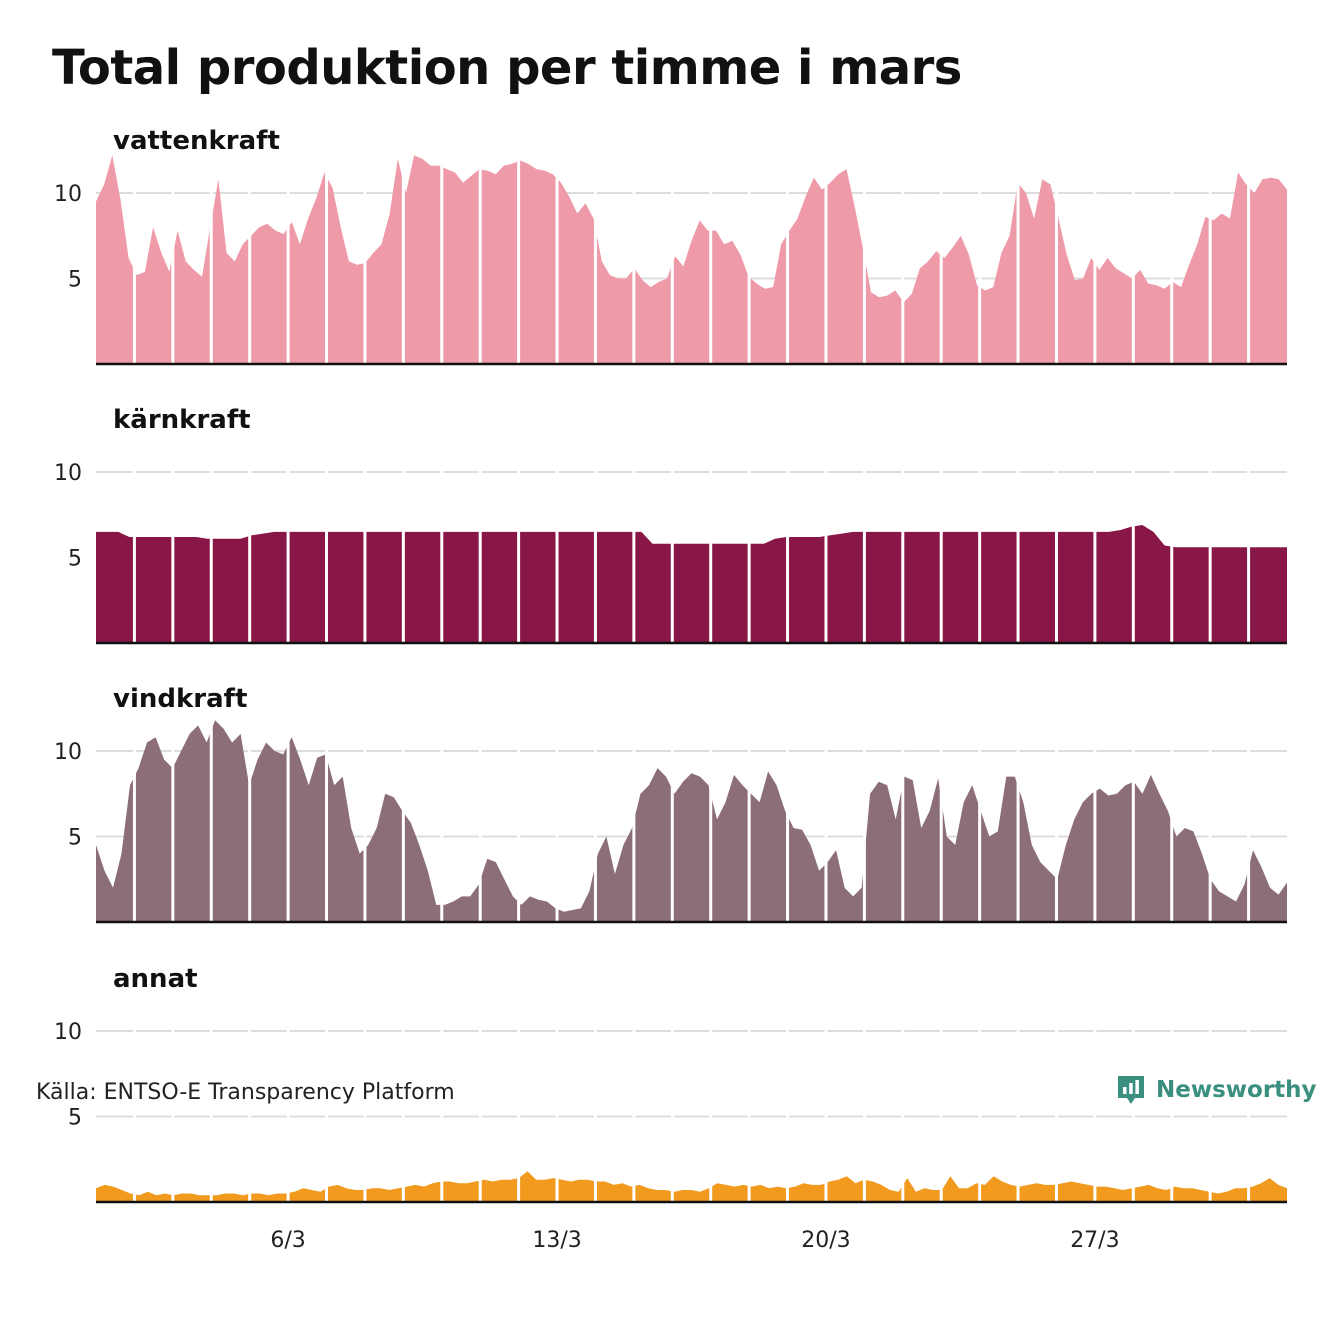  I want to click on brand: Newsworthy, so click(1216, 1090).